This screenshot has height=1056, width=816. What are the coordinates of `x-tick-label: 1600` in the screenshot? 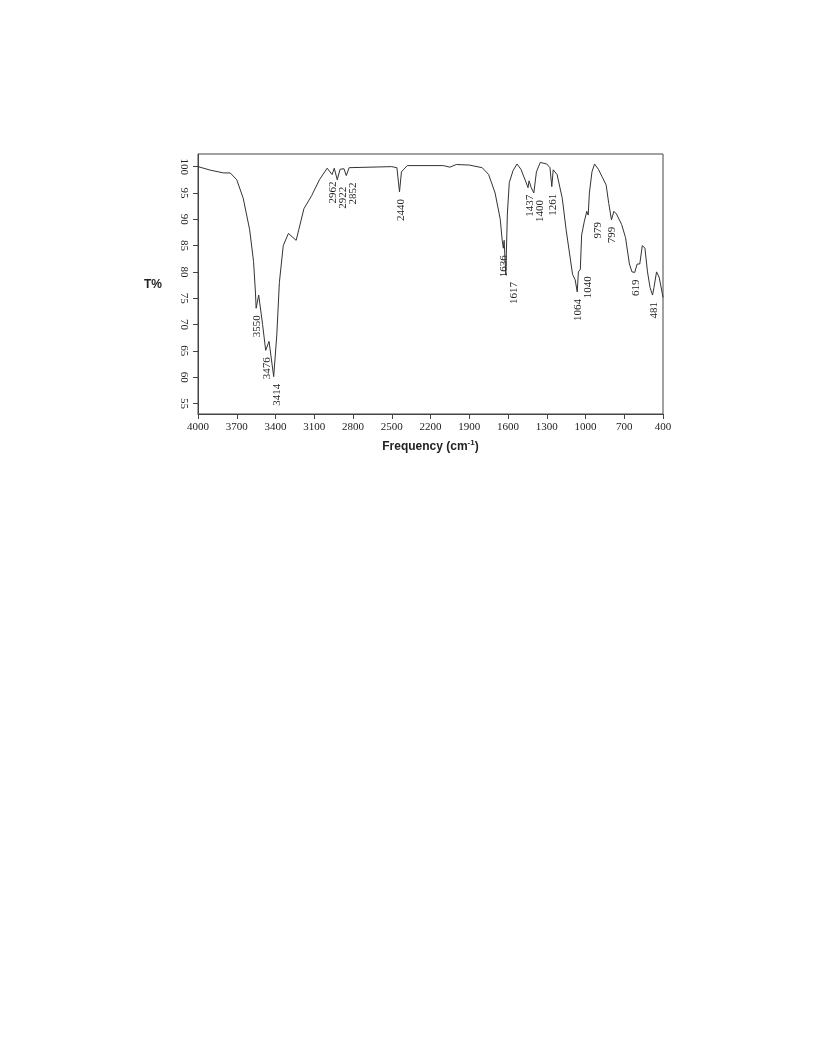 It's located at (508, 425).